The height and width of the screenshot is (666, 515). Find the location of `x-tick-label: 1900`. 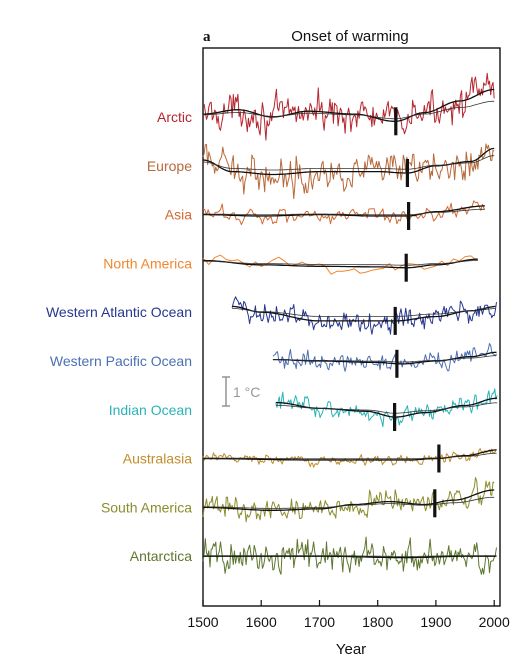

x-tick-label: 1900 is located at coordinates (435, 622).